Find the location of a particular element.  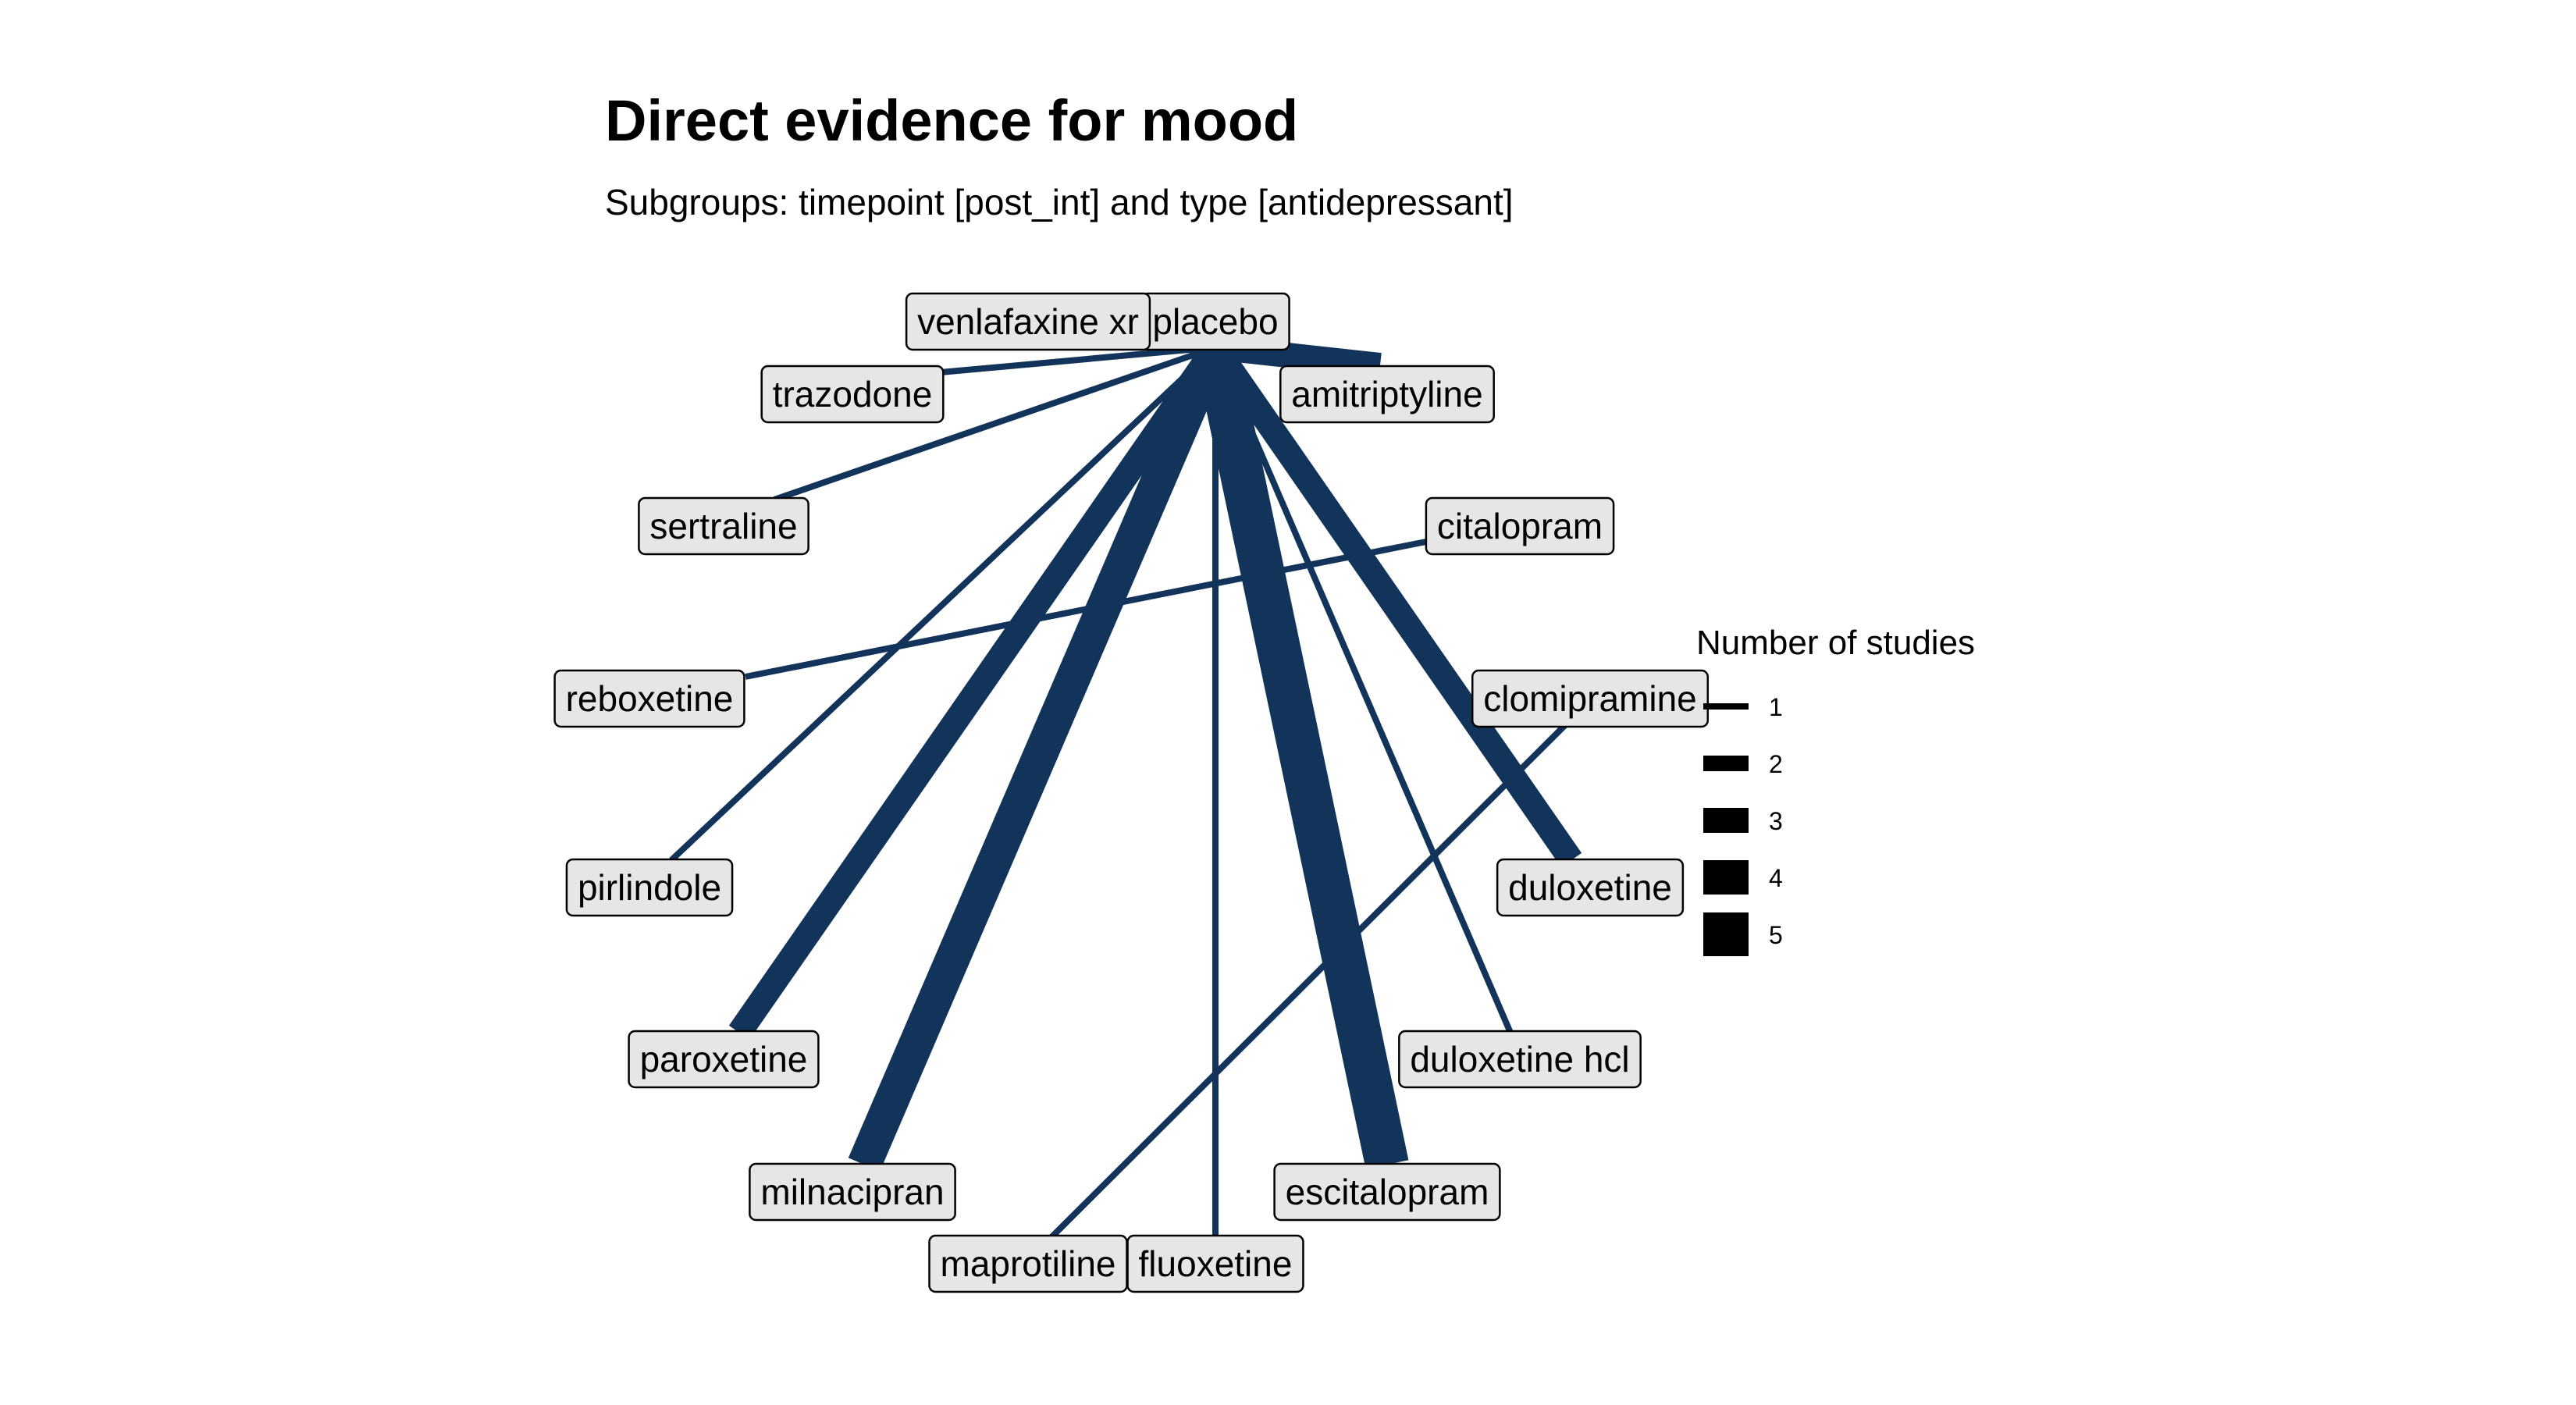

node-pirlindole: pirlindole is located at coordinates (649, 888).